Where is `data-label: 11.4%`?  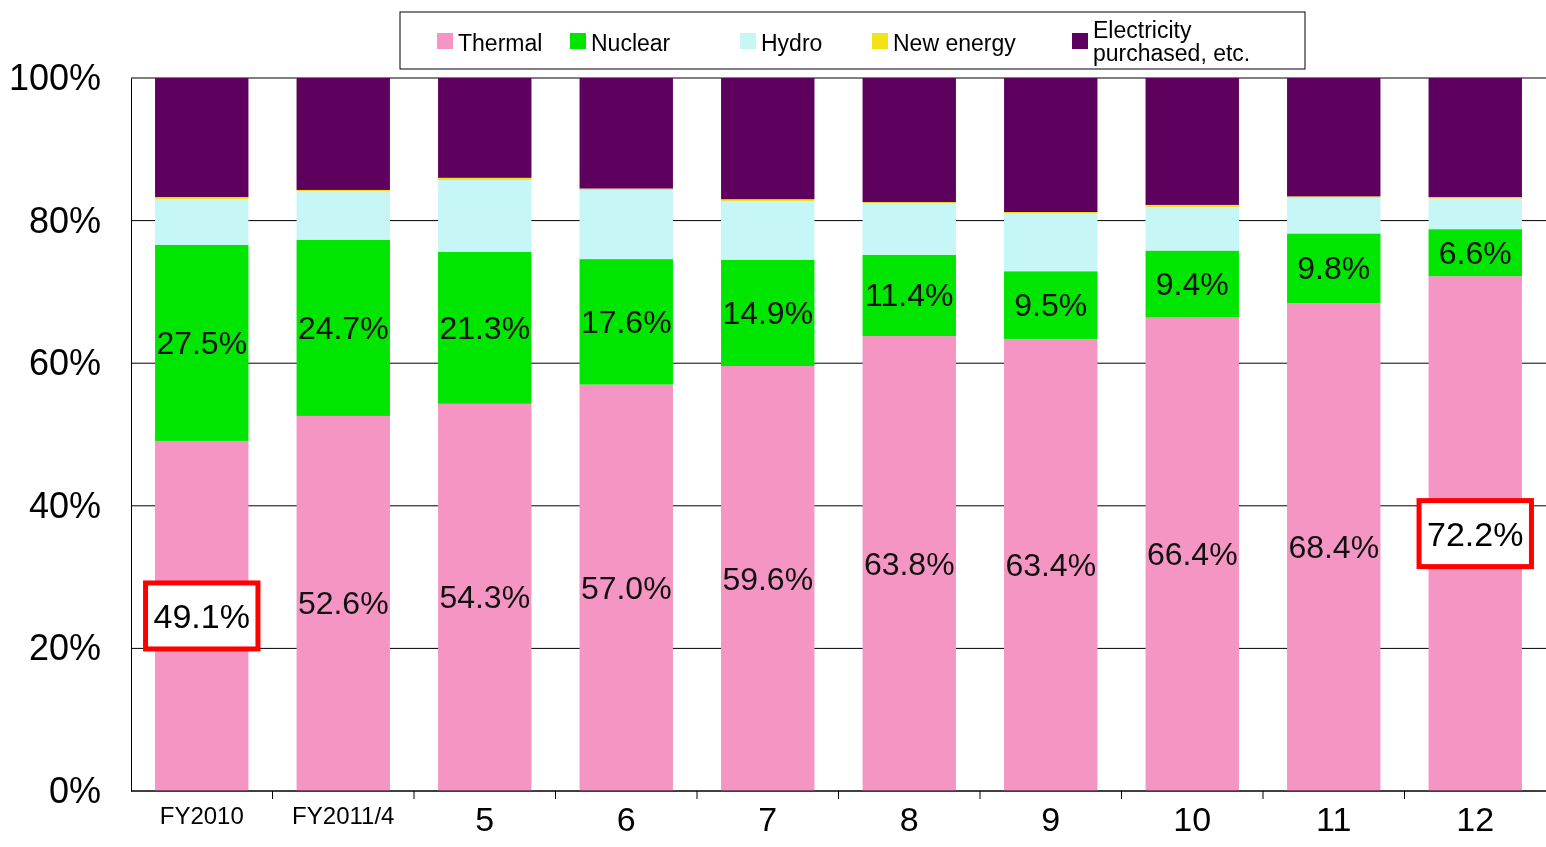
data-label: 11.4% is located at coordinates (909, 295).